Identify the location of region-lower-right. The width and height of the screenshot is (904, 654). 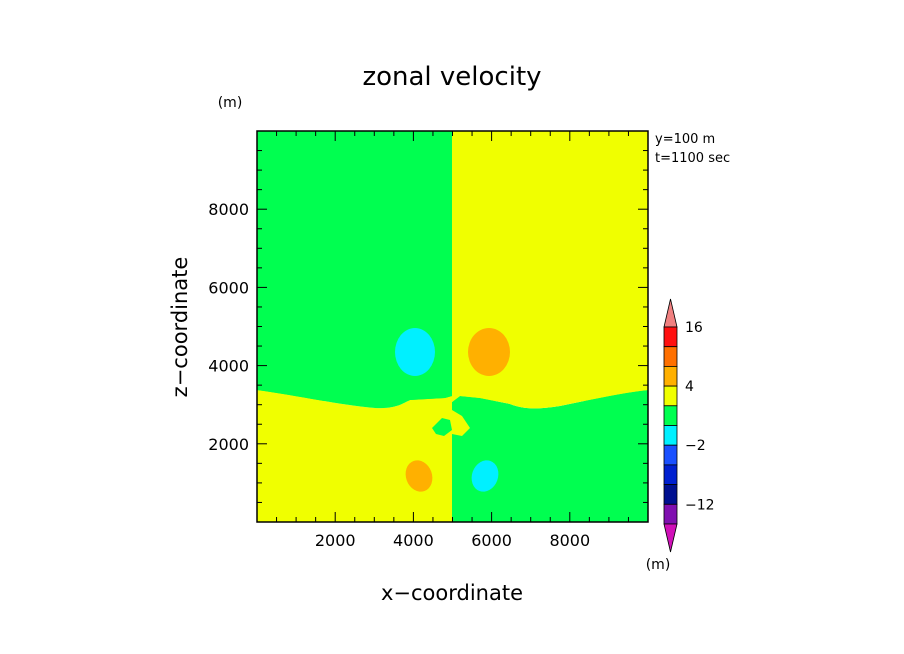
(550, 456).